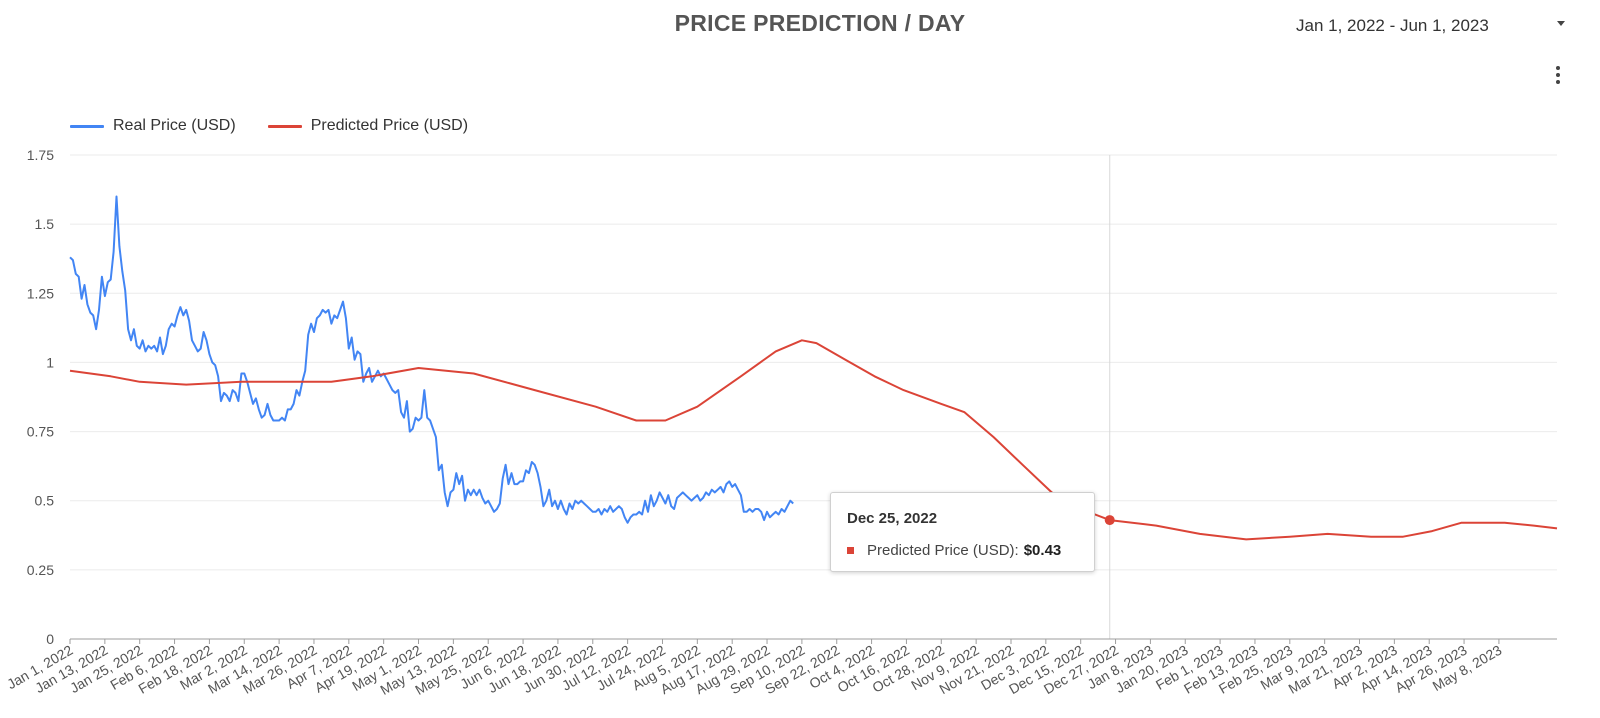 The width and height of the screenshot is (1600, 718). I want to click on tooltip-date: Dec 25, 2022, so click(892, 518).